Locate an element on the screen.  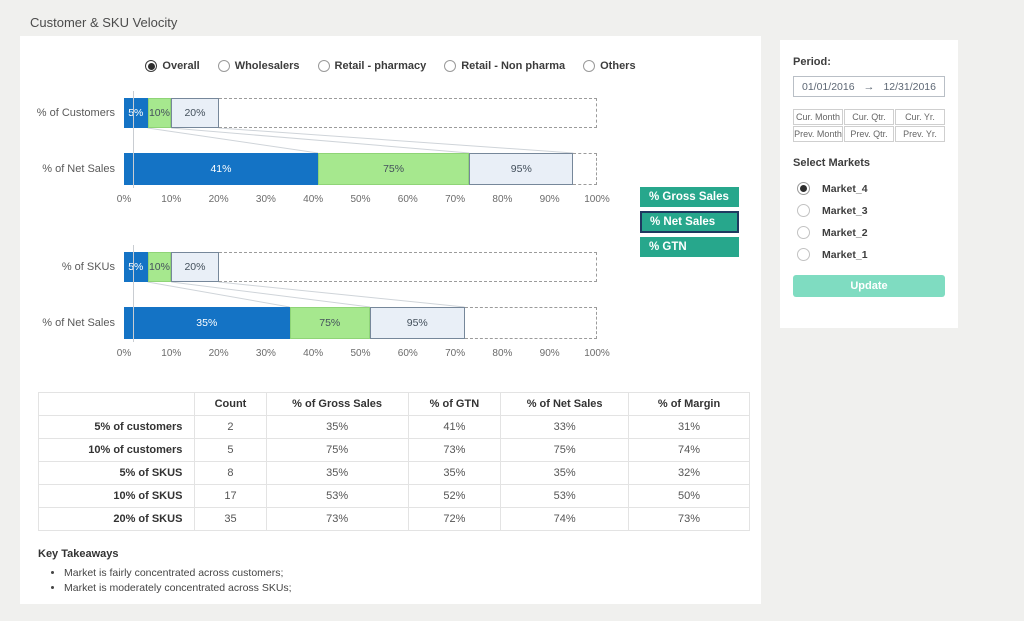
period-end-input: 12/31/2016 is located at coordinates (909, 86).